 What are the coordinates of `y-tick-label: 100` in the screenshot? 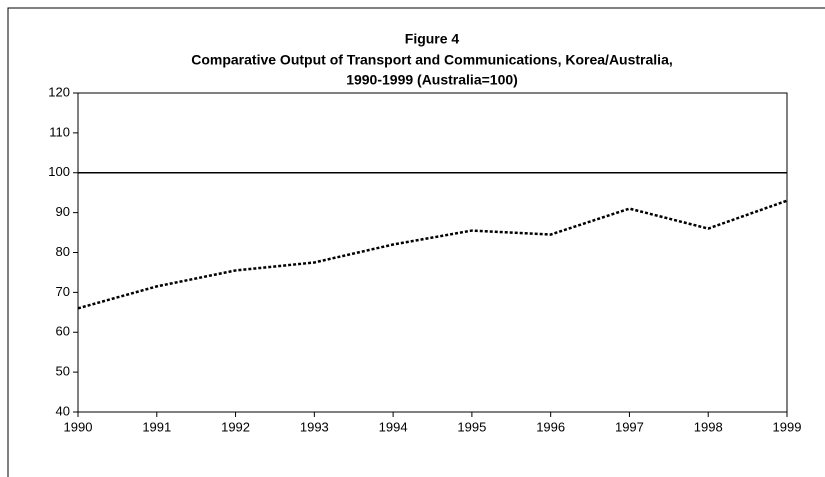 It's located at (59, 171).